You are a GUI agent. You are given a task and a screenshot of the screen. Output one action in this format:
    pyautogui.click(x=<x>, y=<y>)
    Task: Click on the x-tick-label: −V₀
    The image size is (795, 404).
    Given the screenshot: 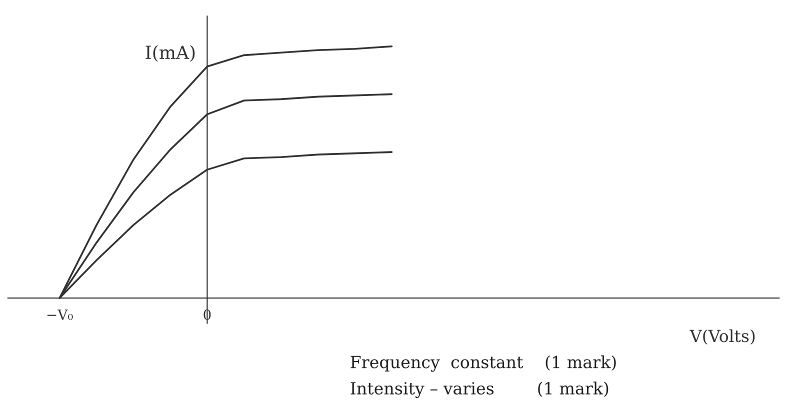 What is the action you would take?
    pyautogui.click(x=60, y=315)
    